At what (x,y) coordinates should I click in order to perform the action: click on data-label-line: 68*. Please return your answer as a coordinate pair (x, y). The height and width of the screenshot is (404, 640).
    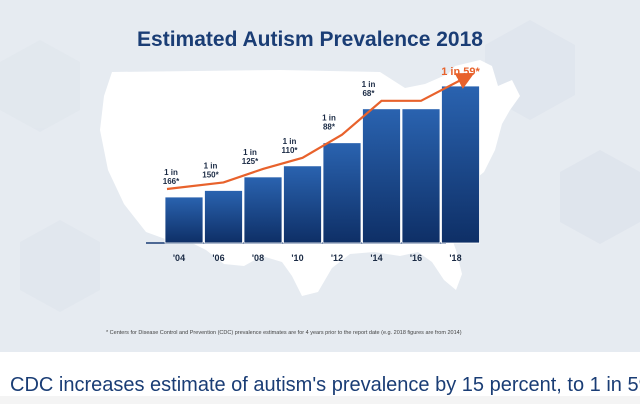
    Looking at the image, I should click on (368, 93).